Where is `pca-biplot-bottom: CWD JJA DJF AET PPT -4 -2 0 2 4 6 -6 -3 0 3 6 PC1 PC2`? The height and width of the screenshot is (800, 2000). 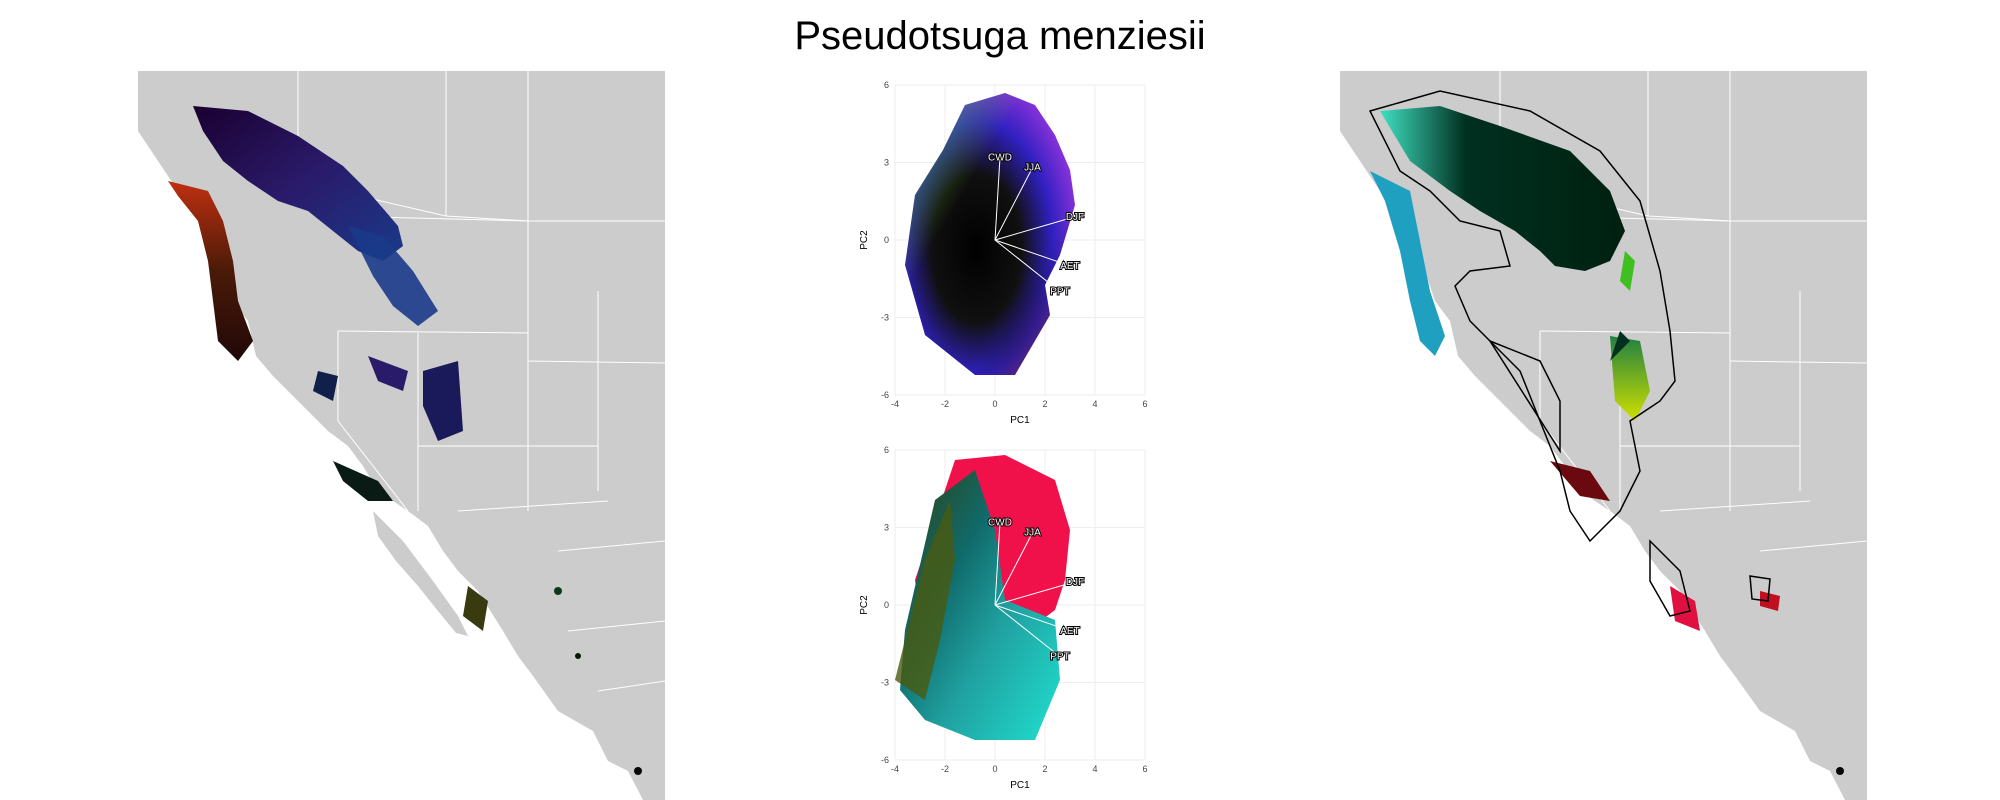 pca-biplot-bottom: CWD JJA DJF AET PPT -4 -2 0 2 4 6 -6 -3 0 3 6 PC1 PC2 is located at coordinates (1005, 620).